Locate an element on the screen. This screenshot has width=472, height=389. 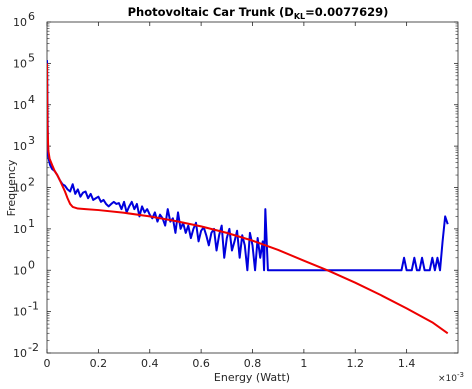
y-tick-exponent: 0 is located at coordinates (31, 264).